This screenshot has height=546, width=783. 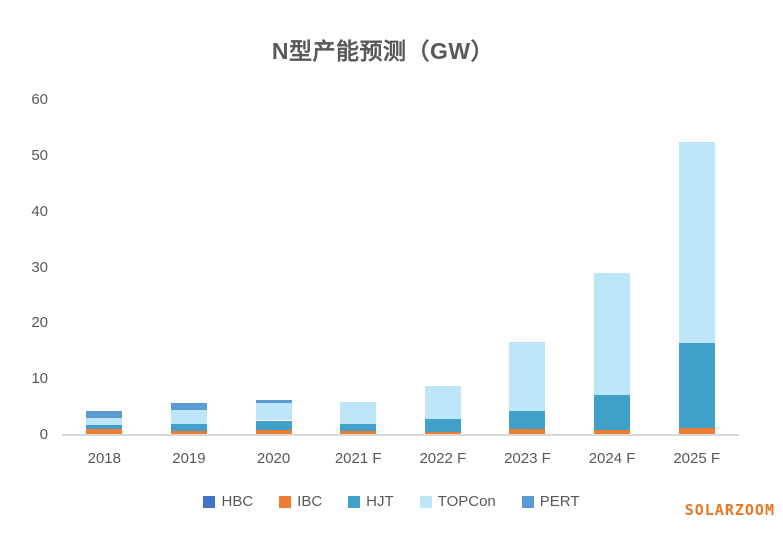 I want to click on chart-title: N型产能预测（GW）, so click(x=383, y=51).